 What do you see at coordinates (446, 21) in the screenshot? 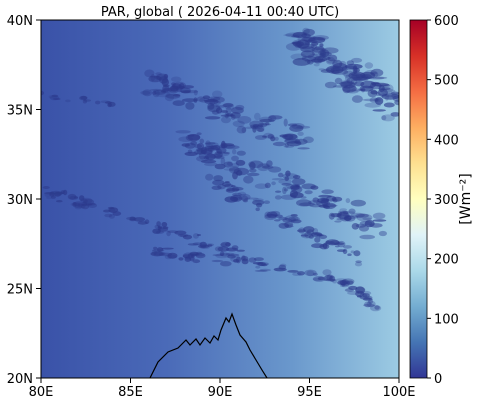
I see `colorbar-tick-label: 600` at bounding box center [446, 21].